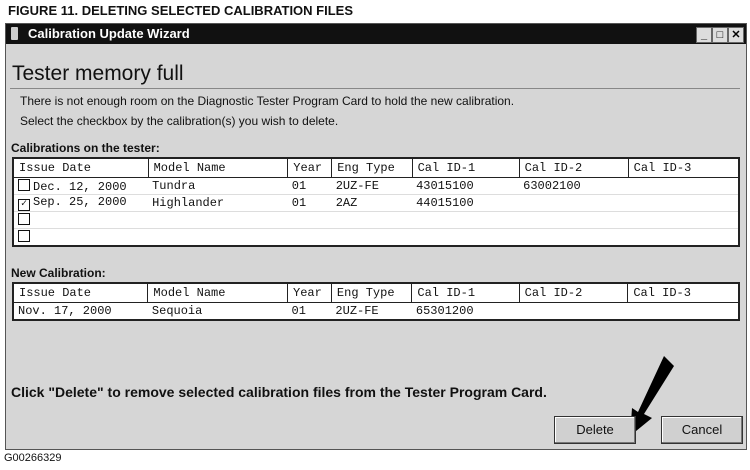 The width and height of the screenshot is (750, 470). Describe the element at coordinates (652, 396) in the screenshot. I see `arrow-pointer-icon` at that location.